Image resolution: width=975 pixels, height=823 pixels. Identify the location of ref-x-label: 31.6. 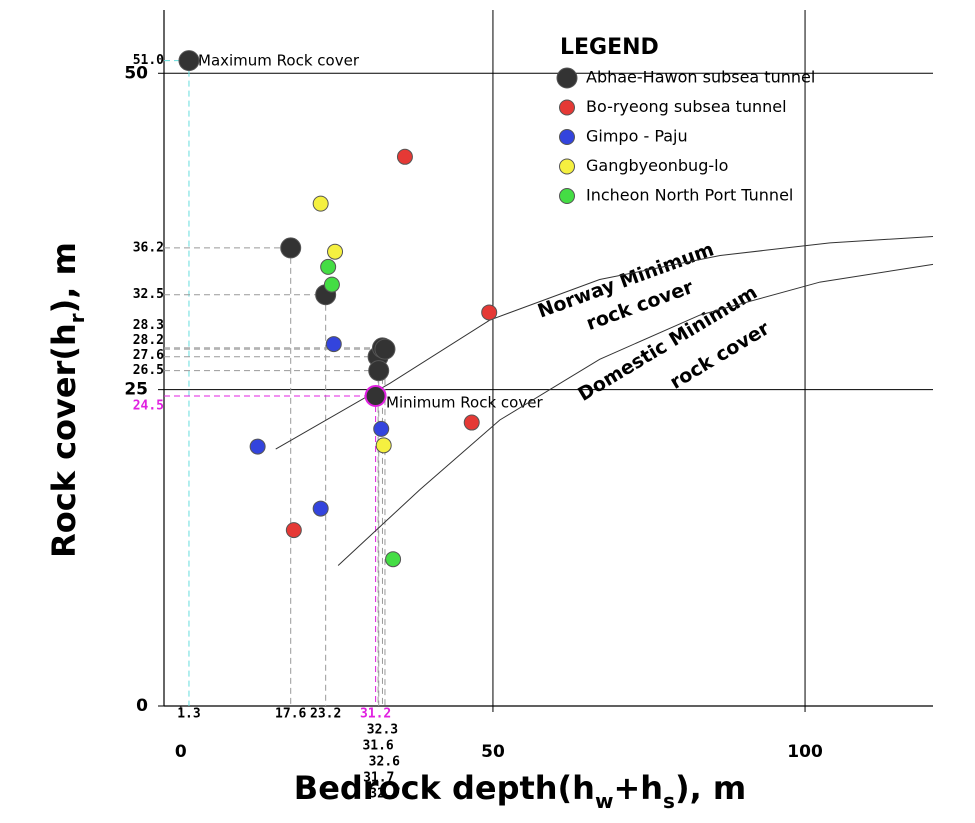
(377, 746).